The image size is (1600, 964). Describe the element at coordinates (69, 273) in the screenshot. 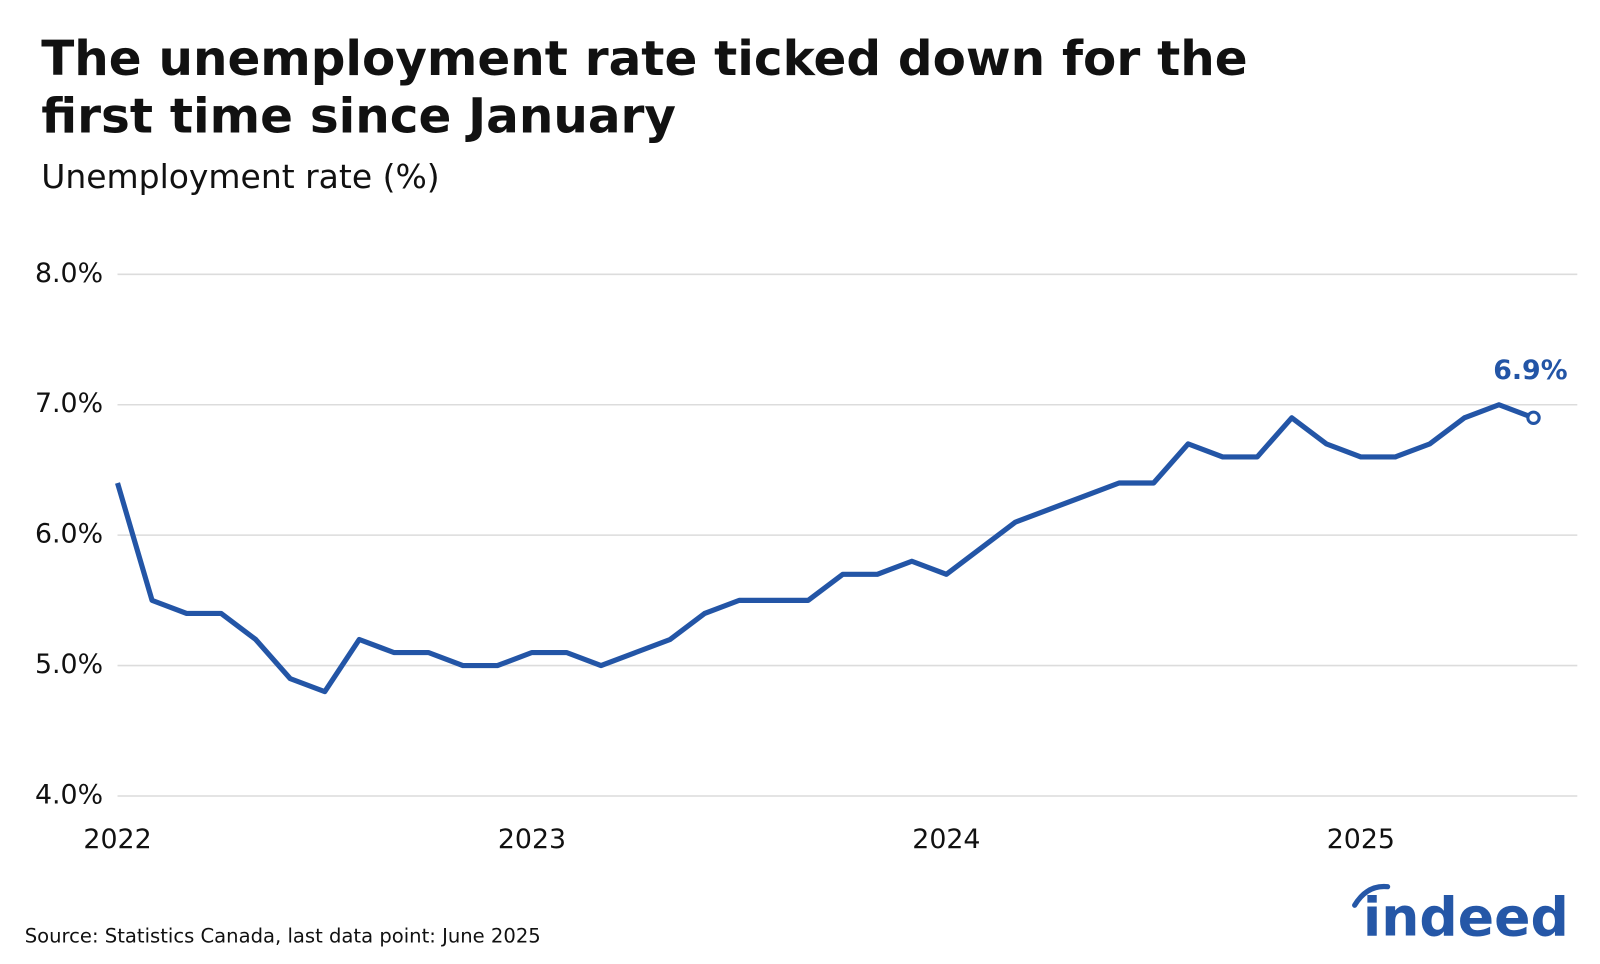

I see `y-tick-label: 8.0%` at that location.